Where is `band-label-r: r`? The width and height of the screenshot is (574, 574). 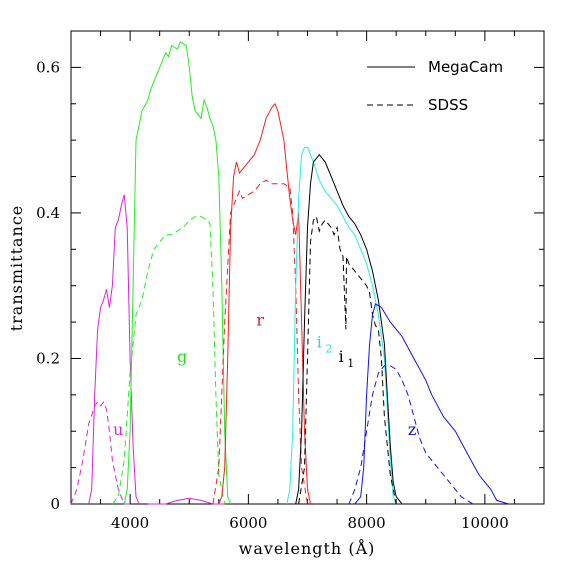
band-label-r: r is located at coordinates (260, 320).